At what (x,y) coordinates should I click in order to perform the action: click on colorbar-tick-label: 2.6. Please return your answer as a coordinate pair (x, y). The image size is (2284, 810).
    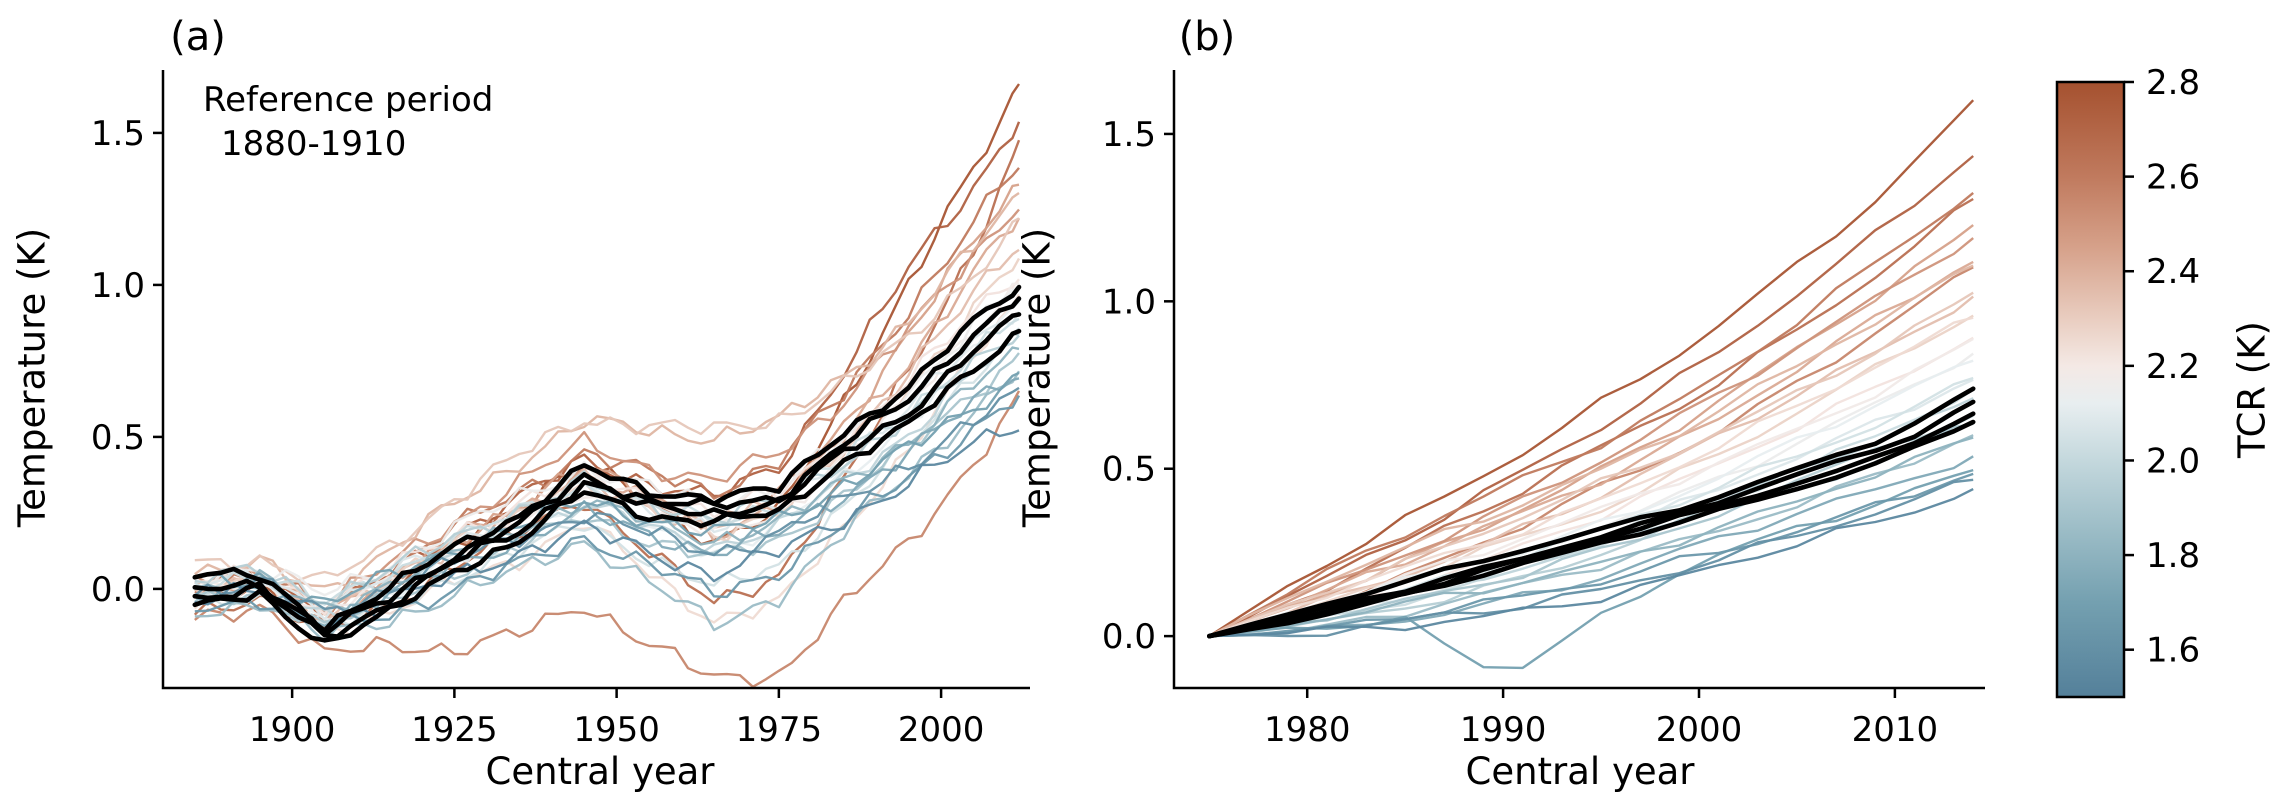
    Looking at the image, I should click on (2173, 178).